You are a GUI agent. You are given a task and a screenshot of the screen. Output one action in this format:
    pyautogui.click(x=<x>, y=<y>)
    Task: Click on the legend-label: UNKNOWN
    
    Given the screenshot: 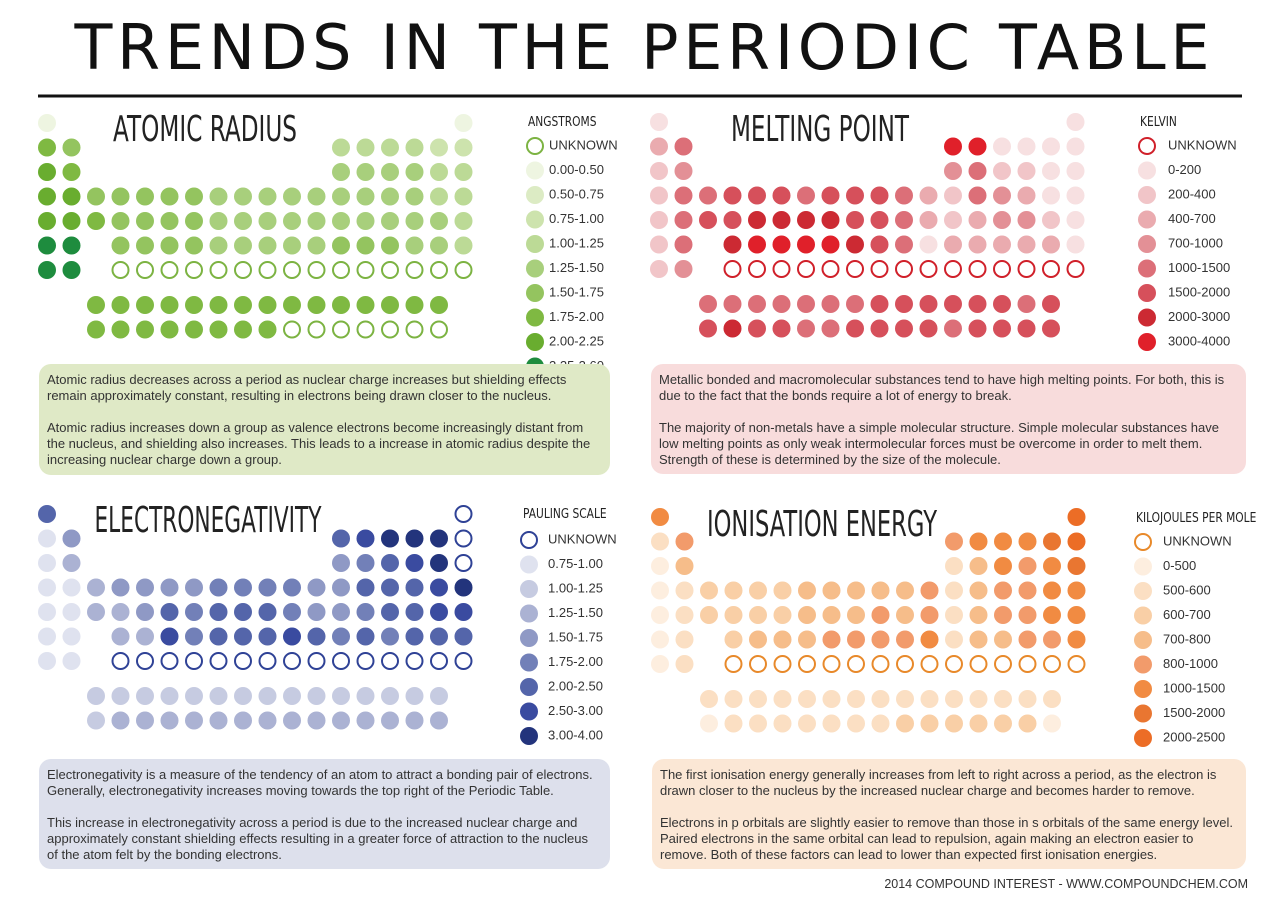 What is the action you would take?
    pyautogui.click(x=582, y=538)
    